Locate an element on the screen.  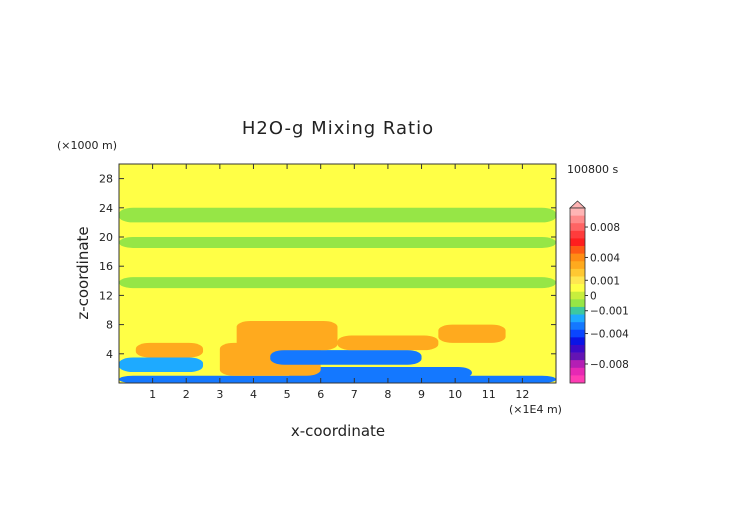
colorbar-tick-label-1: 0.004 is located at coordinates (605, 258).